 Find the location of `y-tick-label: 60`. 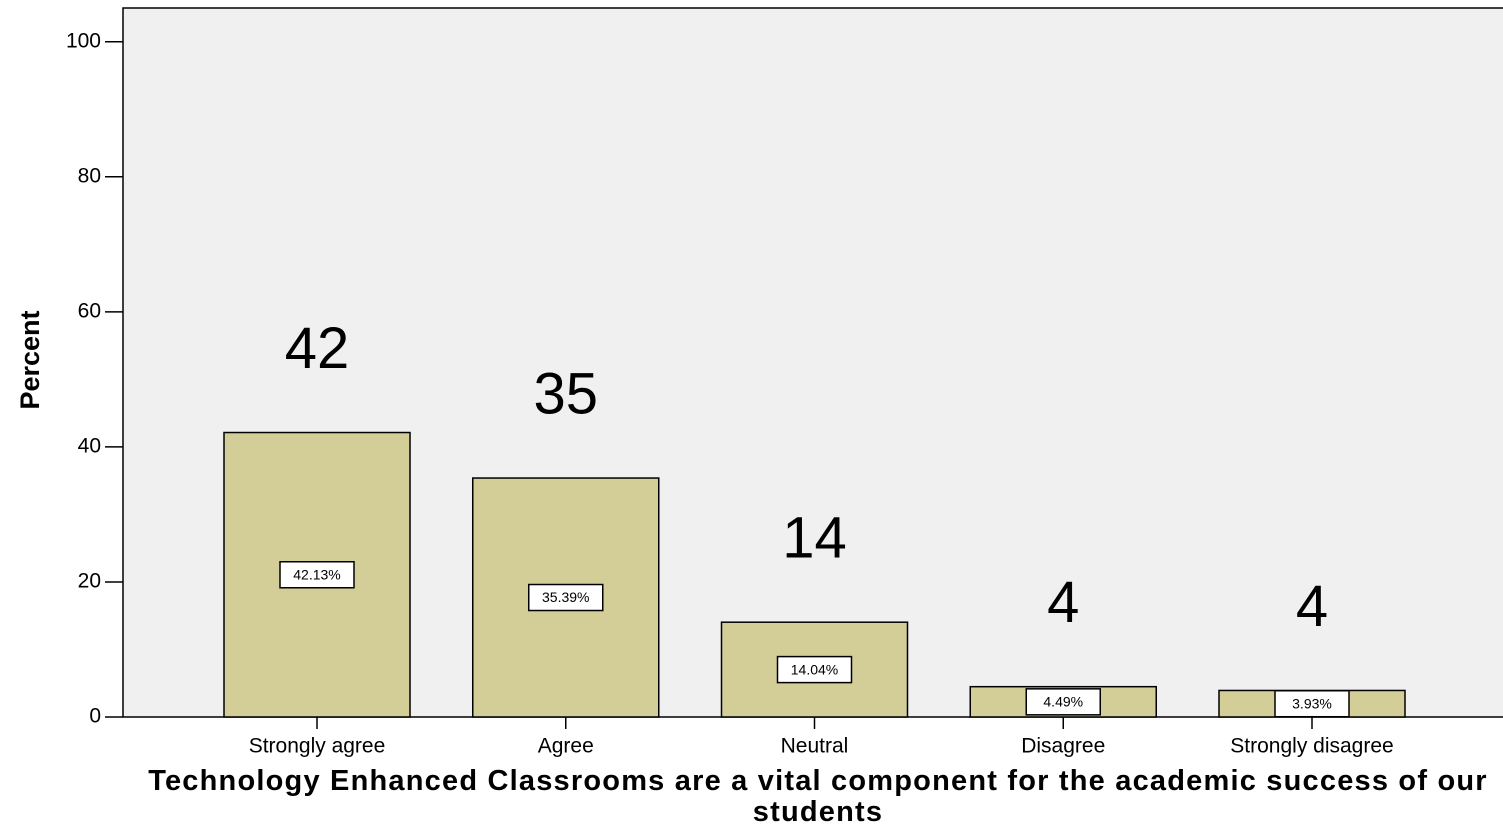

y-tick-label: 60 is located at coordinates (89, 310).